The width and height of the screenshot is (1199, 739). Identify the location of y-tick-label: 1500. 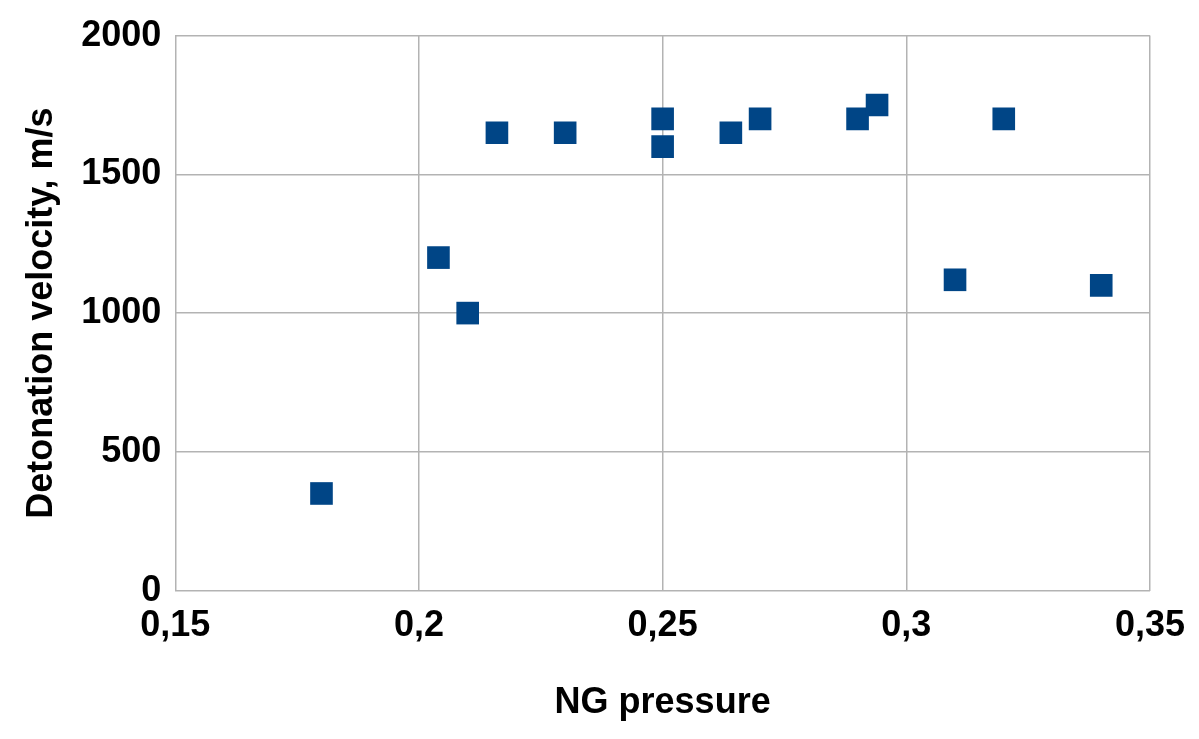
(121, 172).